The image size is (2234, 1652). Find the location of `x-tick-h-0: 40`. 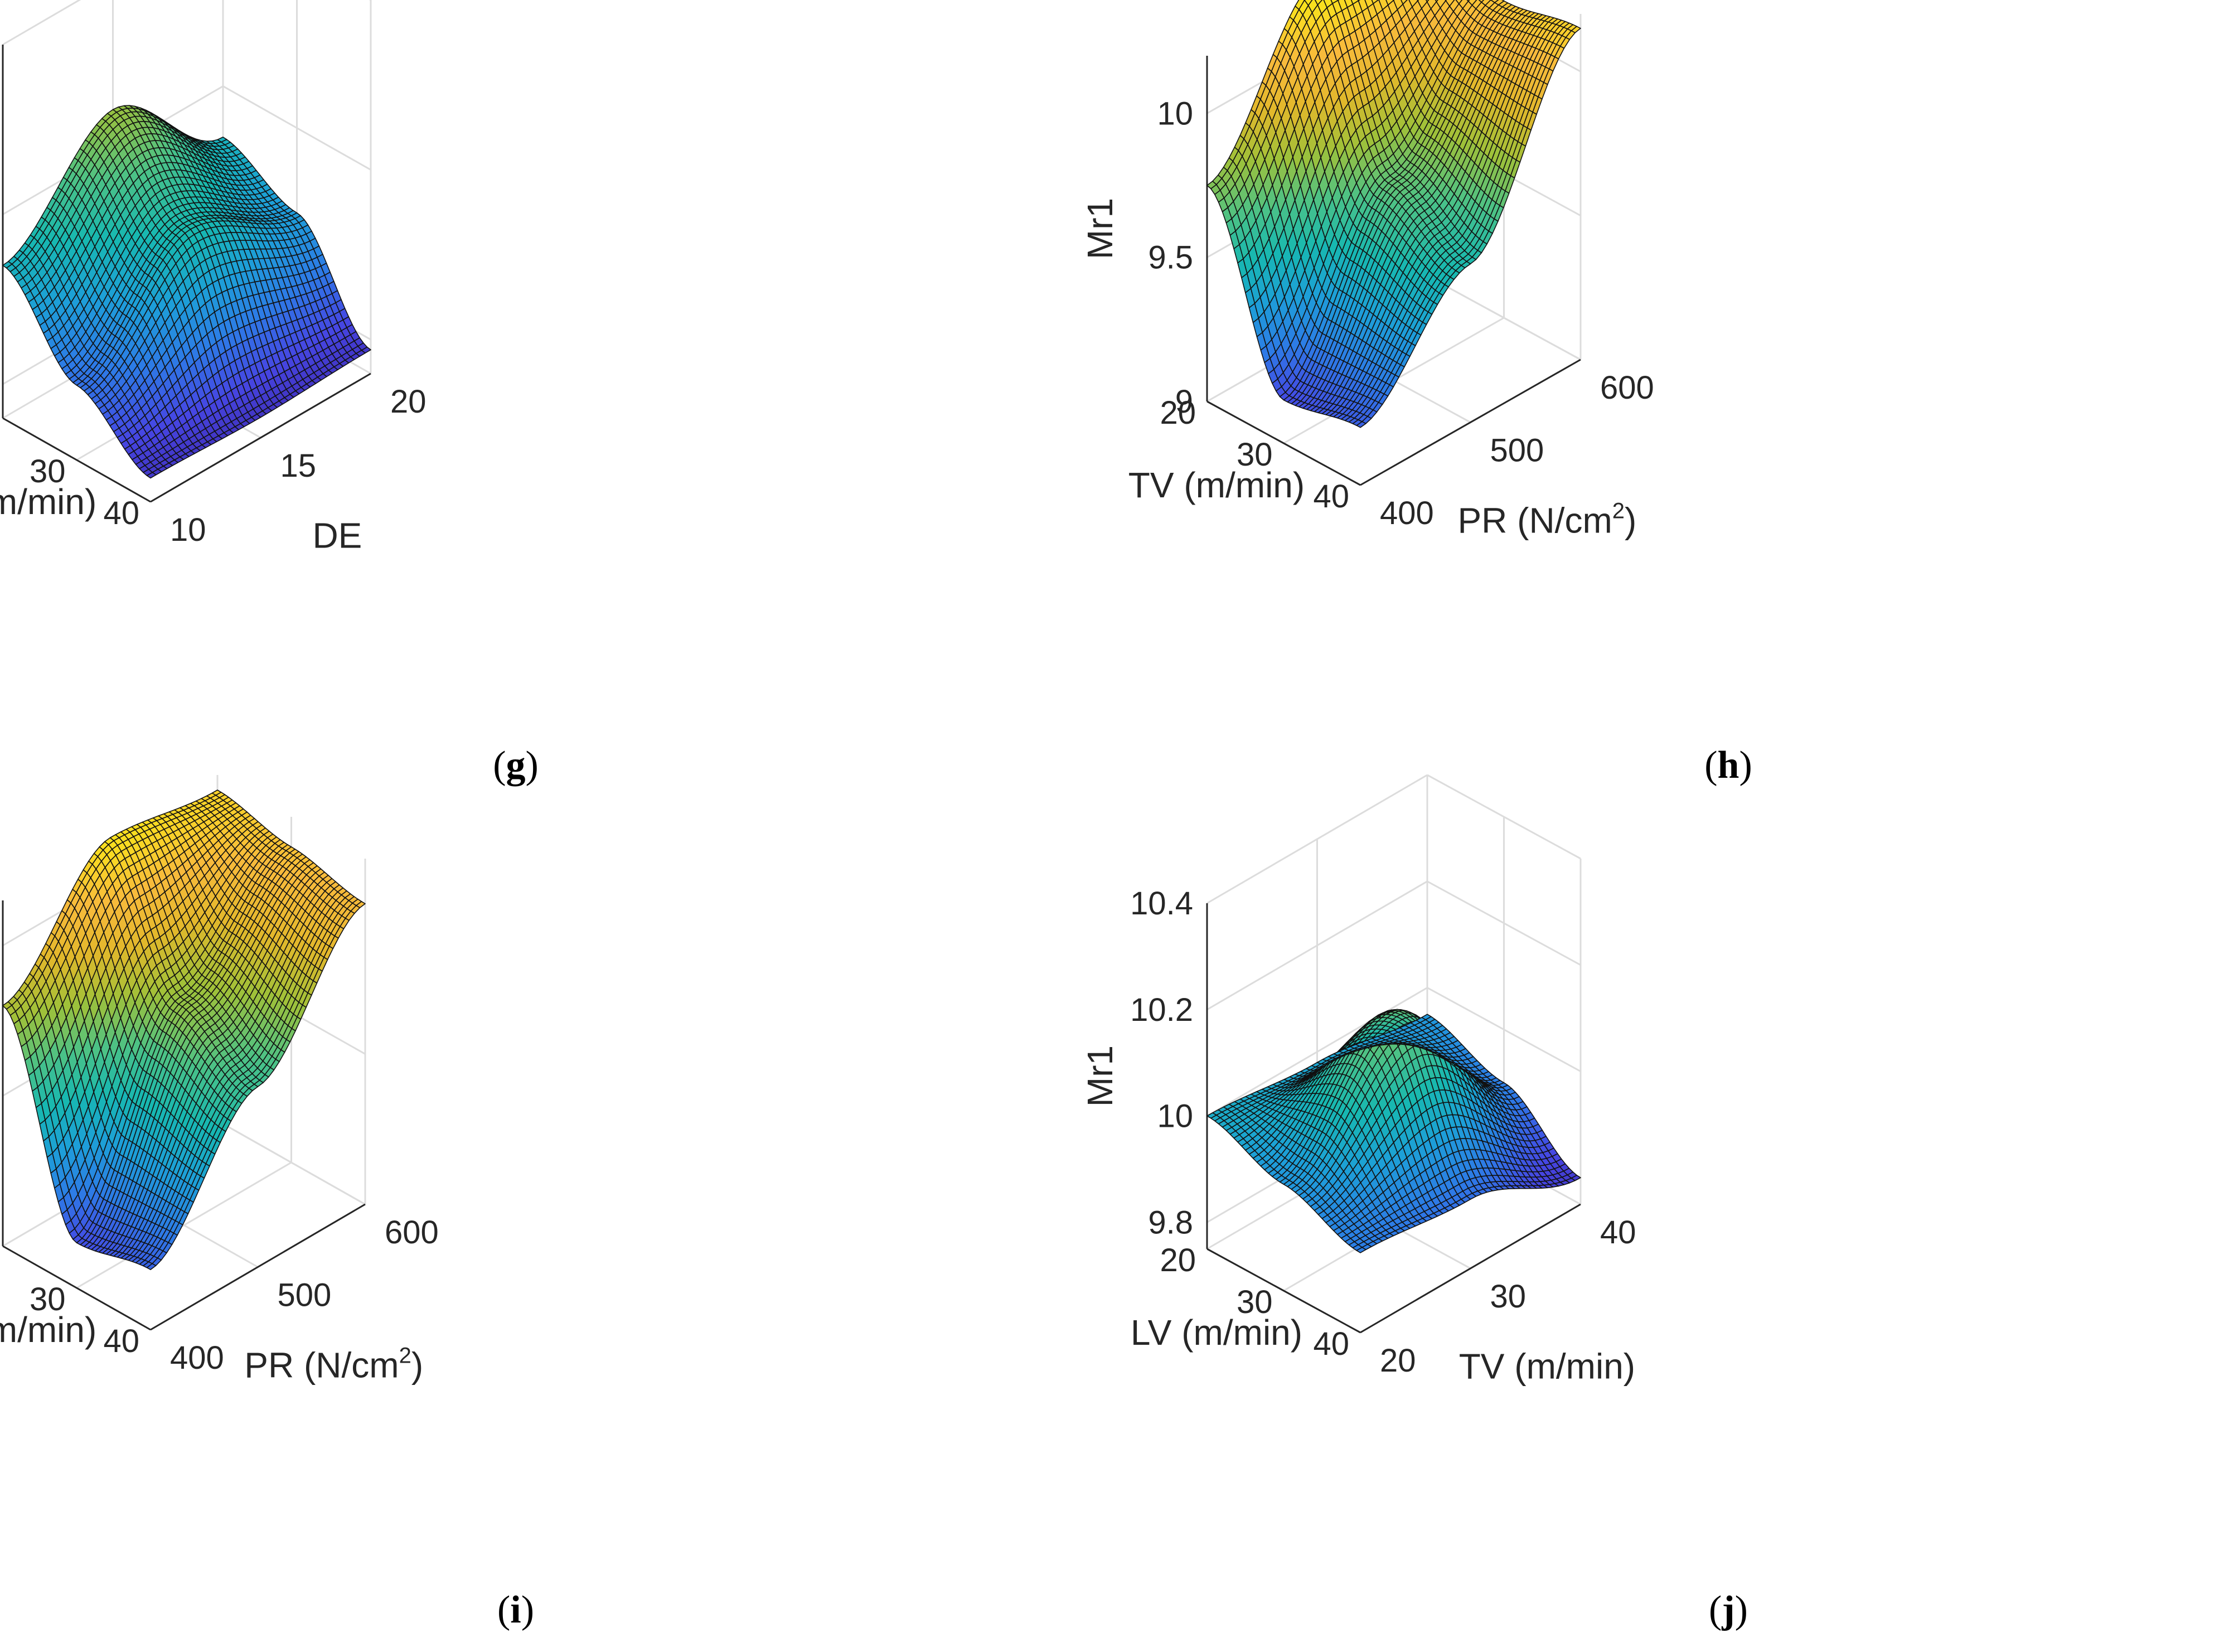

x-tick-h-0: 40 is located at coordinates (1331, 496).